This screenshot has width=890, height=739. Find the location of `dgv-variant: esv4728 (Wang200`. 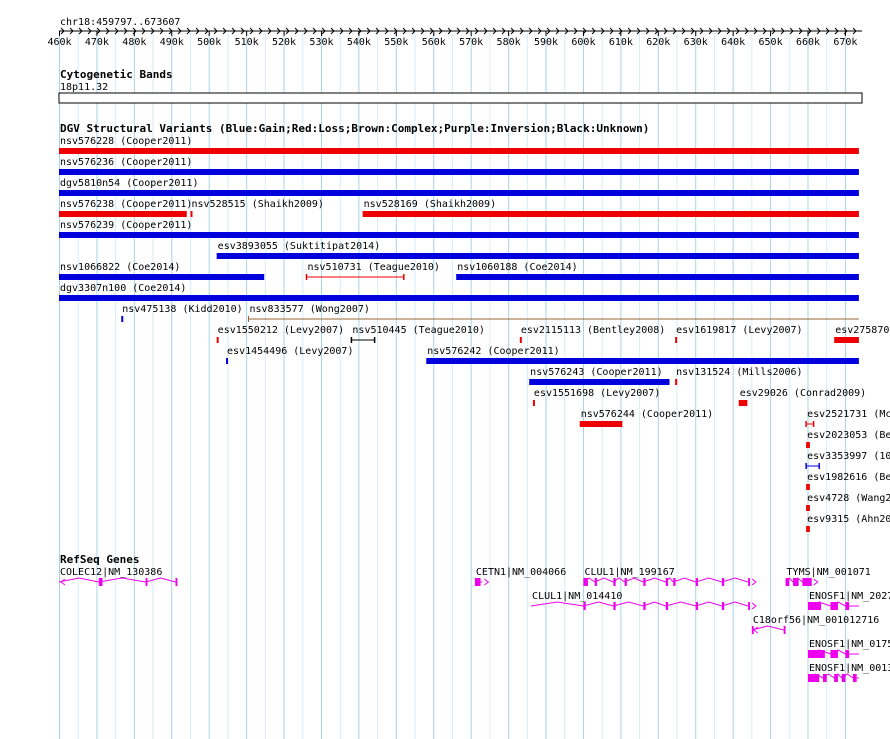

dgv-variant: esv4728 (Wang200 is located at coordinates (848, 502).